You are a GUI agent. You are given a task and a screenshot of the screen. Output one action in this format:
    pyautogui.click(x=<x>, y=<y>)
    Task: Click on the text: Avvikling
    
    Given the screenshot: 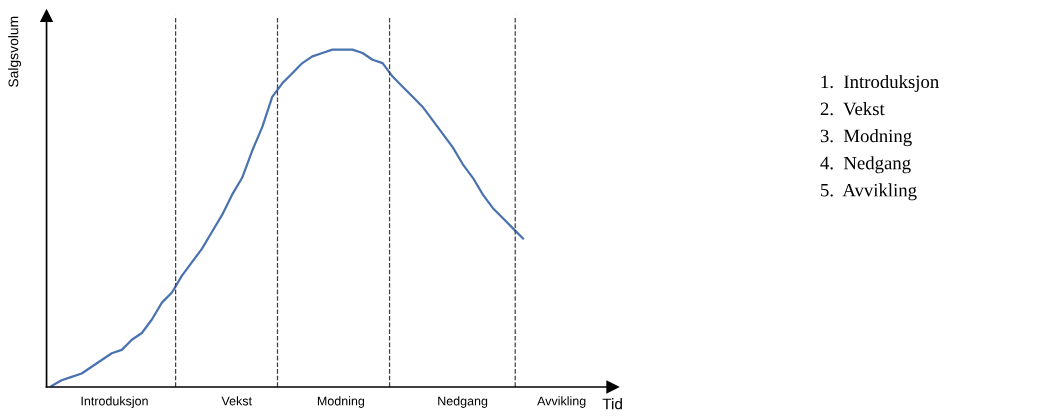 What is the action you would take?
    pyautogui.click(x=561, y=402)
    